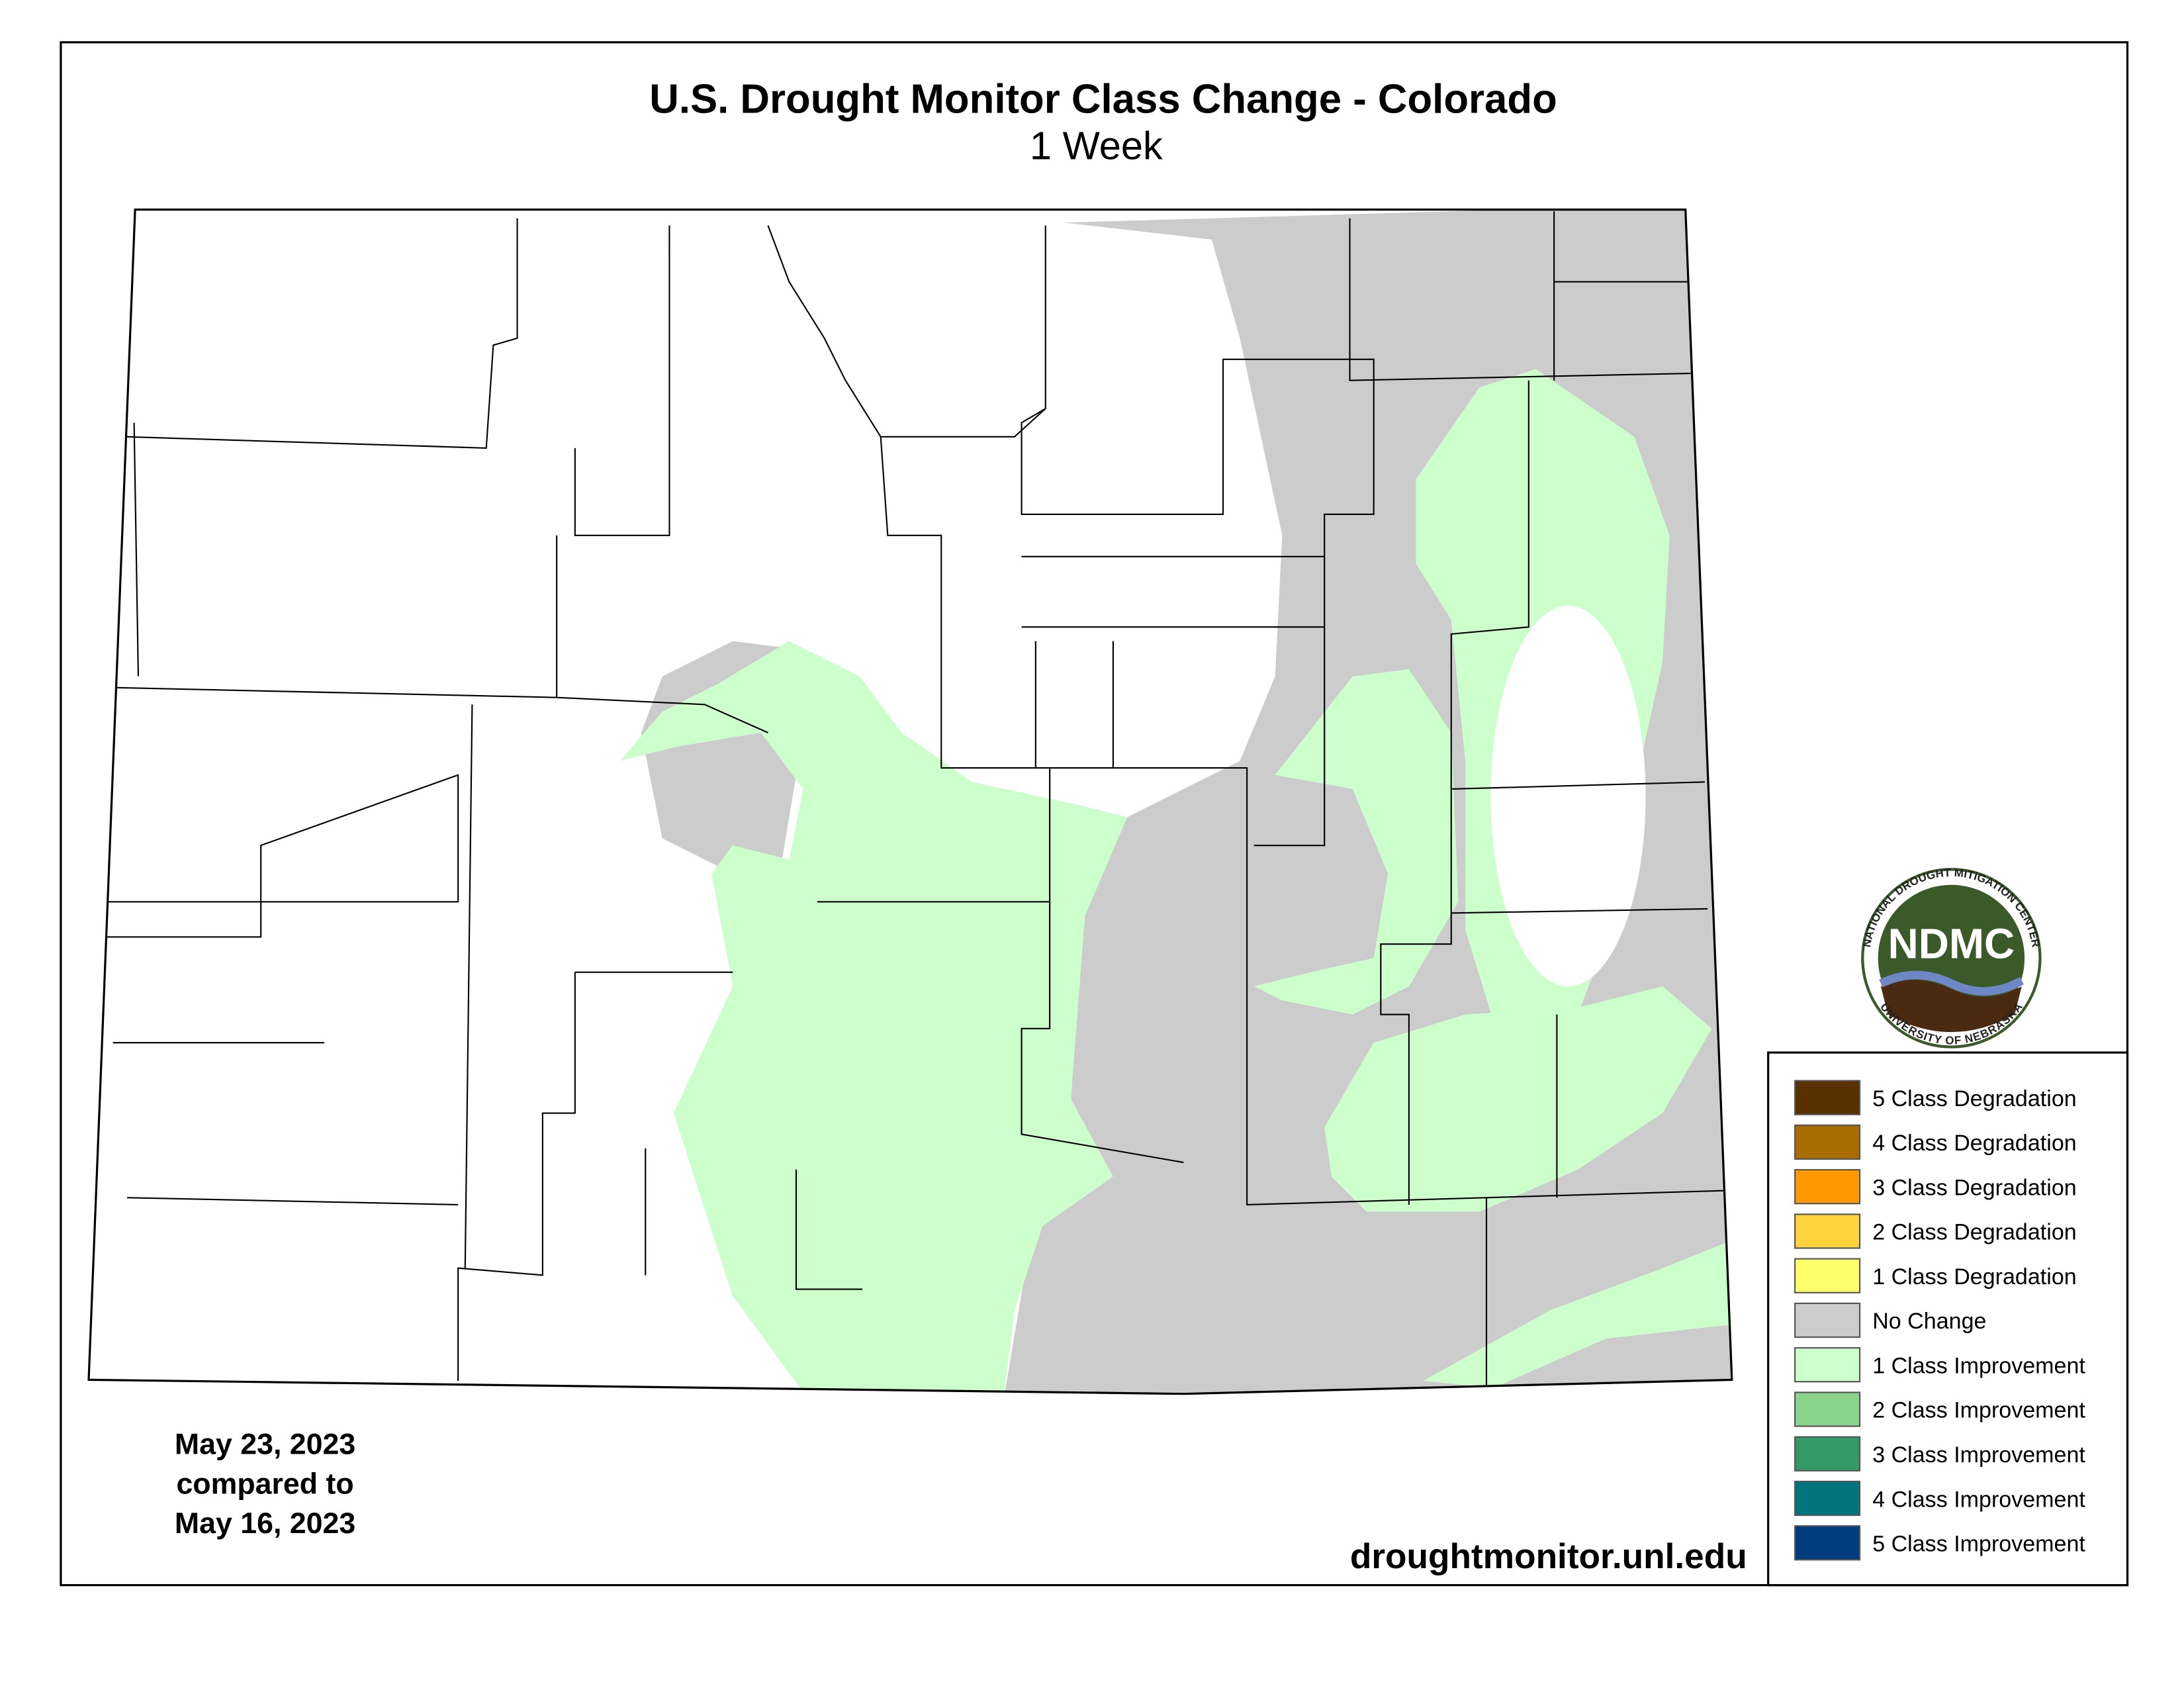 The image size is (2184, 1688). Describe the element at coordinates (1979, 1455) in the screenshot. I see `legend-label: 3 Class Improvement` at that location.